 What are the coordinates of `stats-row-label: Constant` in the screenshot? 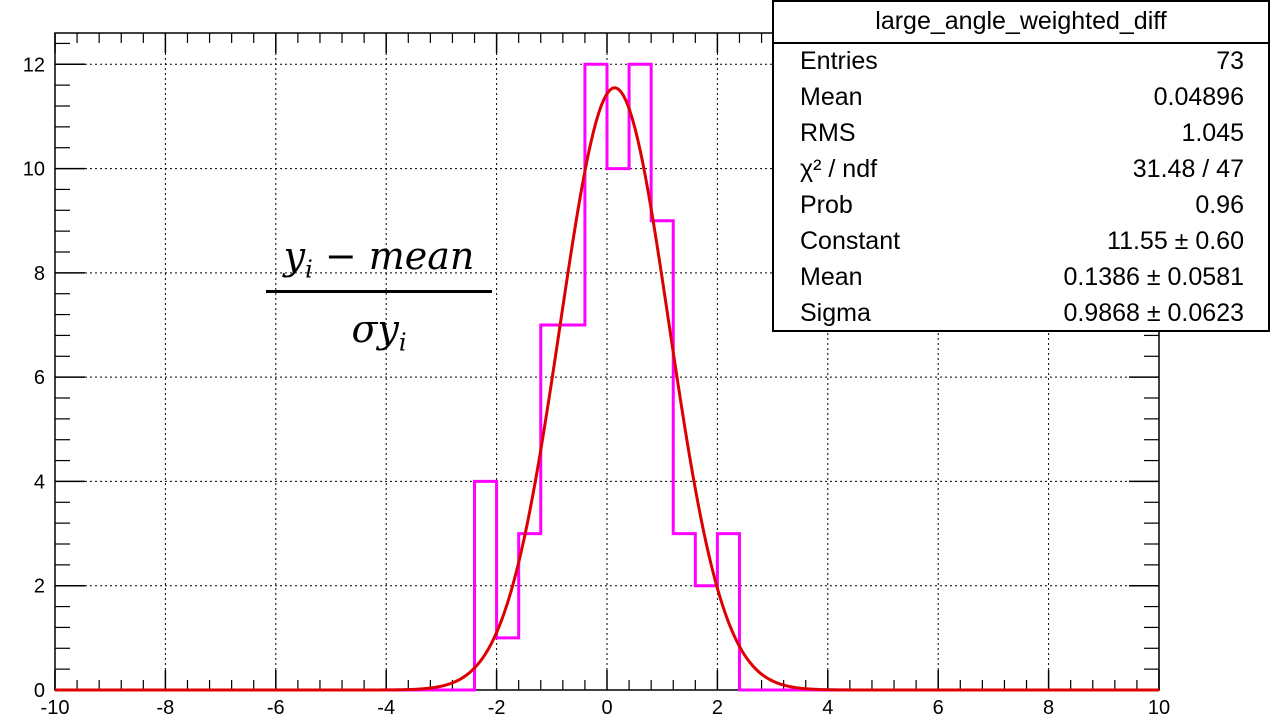 It's located at (850, 241).